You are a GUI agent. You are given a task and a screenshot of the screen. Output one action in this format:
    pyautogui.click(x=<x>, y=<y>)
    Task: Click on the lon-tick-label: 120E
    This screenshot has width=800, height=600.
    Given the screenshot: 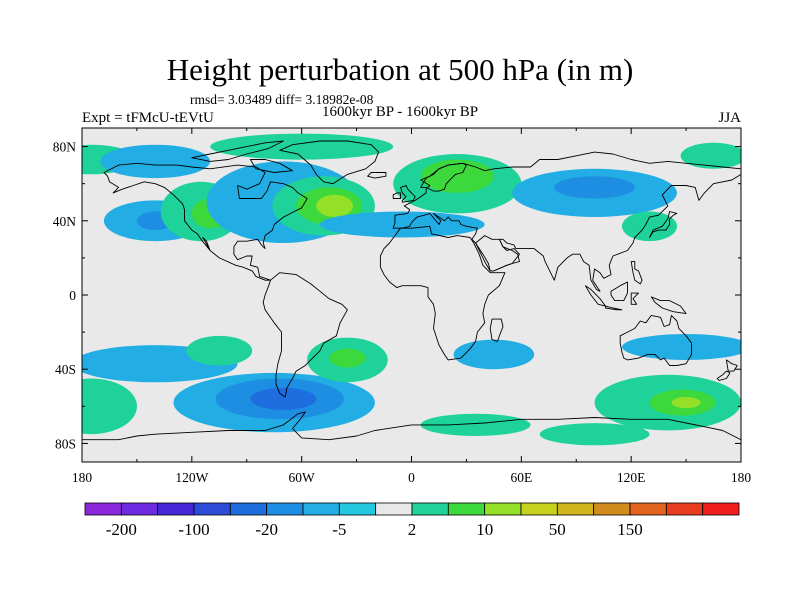 What is the action you would take?
    pyautogui.click(x=631, y=477)
    